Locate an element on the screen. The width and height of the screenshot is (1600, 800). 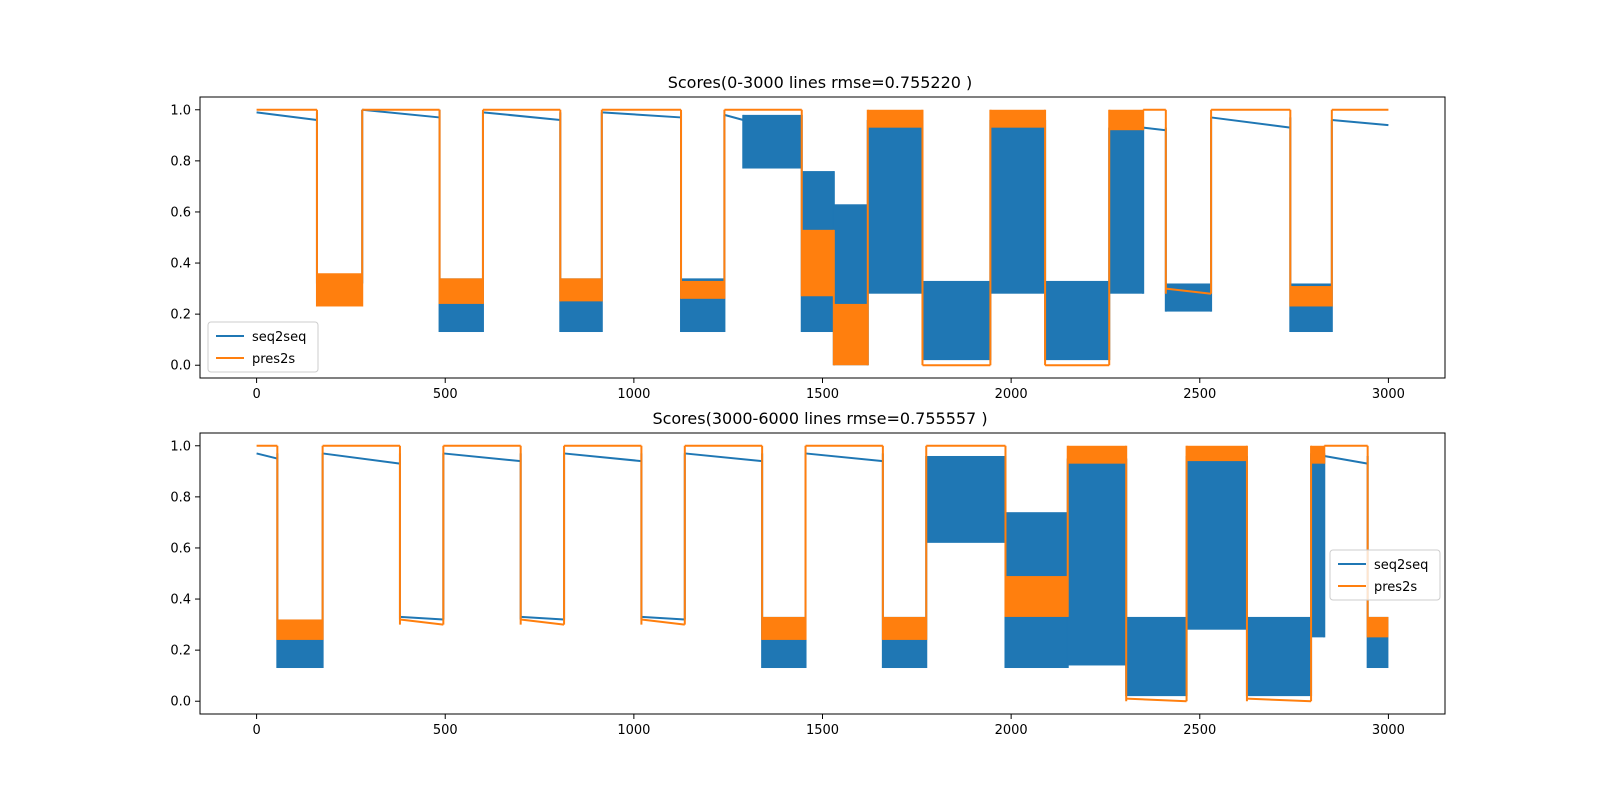
chart-bottom-legend: seq2seq pres2s is located at coordinates (1385, 575).